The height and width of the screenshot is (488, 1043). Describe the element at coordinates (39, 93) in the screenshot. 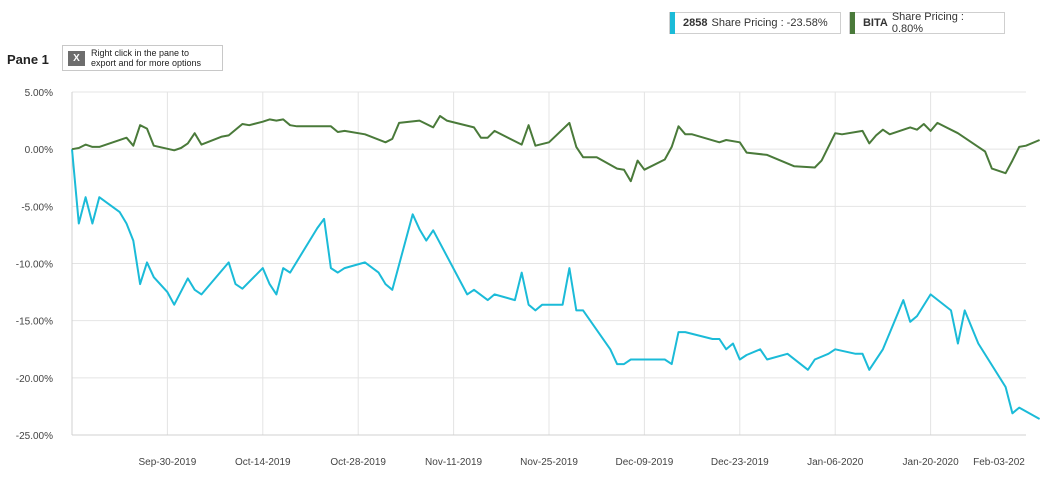

I see `y-tick-label: 5.00%` at that location.